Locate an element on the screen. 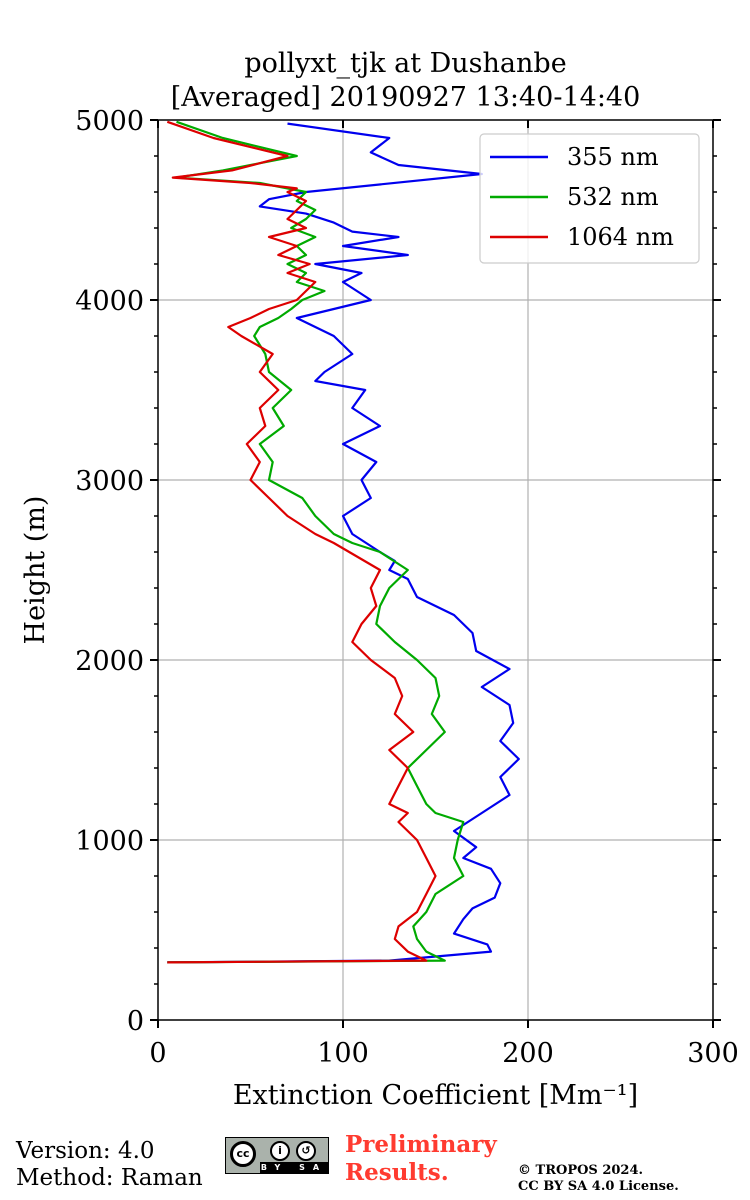  y-tick-label: 2000 is located at coordinates (109, 661).